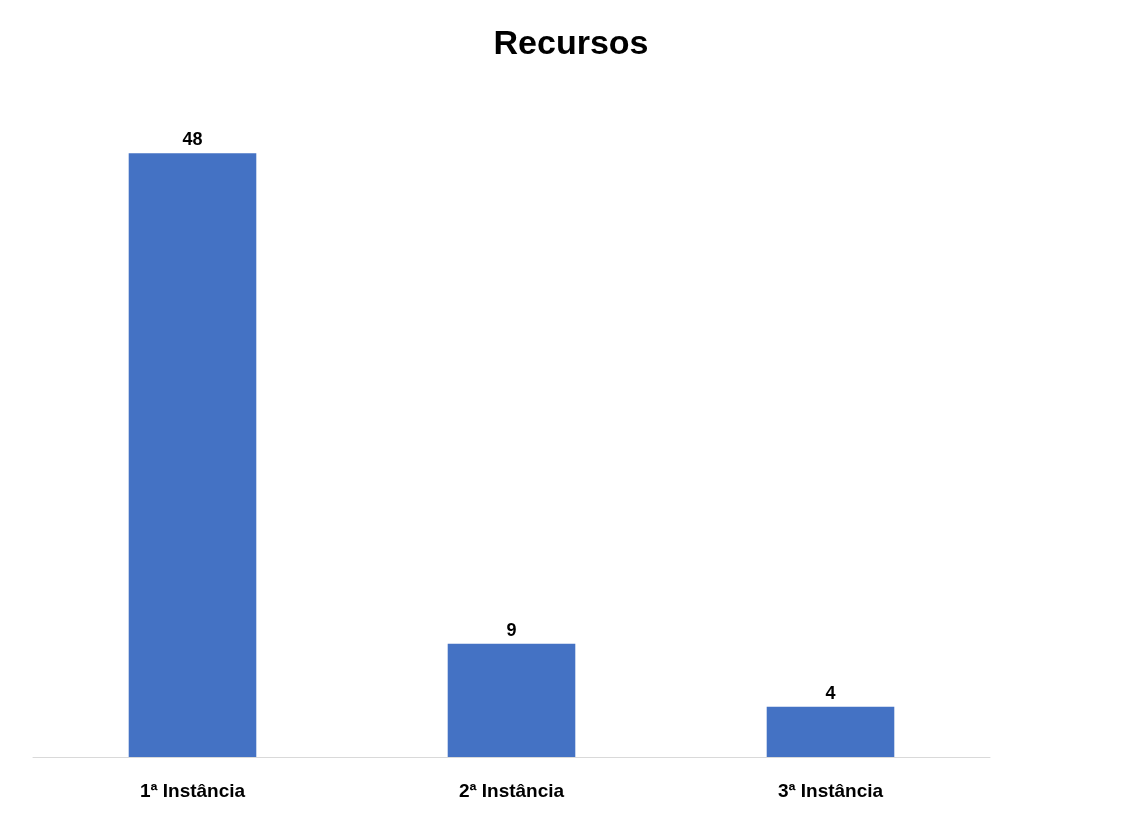  I want to click on x-tick-label: 1ª Instância, so click(192, 790).